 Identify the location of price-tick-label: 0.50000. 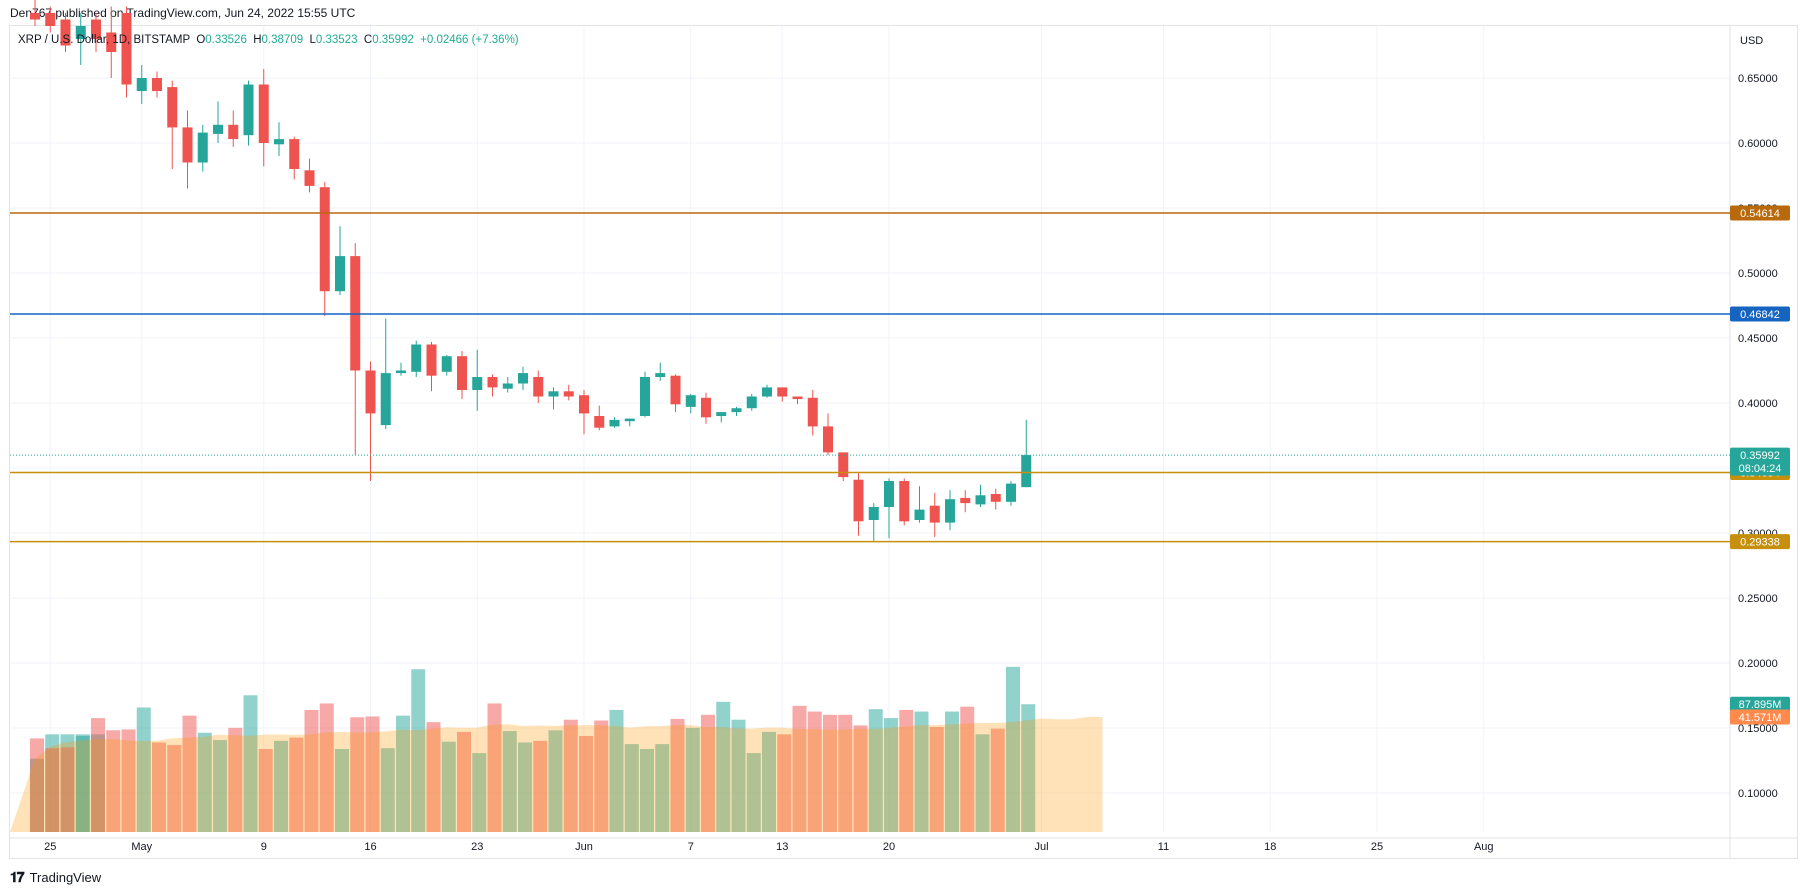
(1758, 274).